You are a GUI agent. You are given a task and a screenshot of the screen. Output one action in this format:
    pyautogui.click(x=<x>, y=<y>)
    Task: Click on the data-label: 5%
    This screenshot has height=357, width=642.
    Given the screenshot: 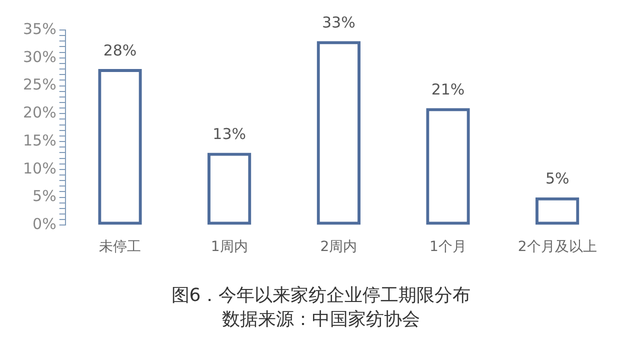 What is the action you would take?
    pyautogui.click(x=557, y=179)
    